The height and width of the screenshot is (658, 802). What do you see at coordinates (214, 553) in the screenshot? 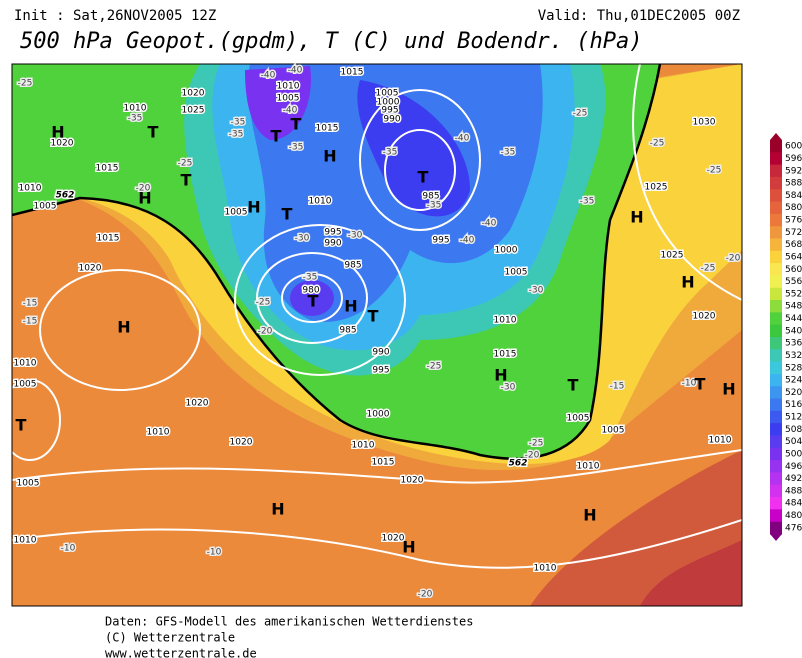
I see `temperature-label: -10` at bounding box center [214, 553].